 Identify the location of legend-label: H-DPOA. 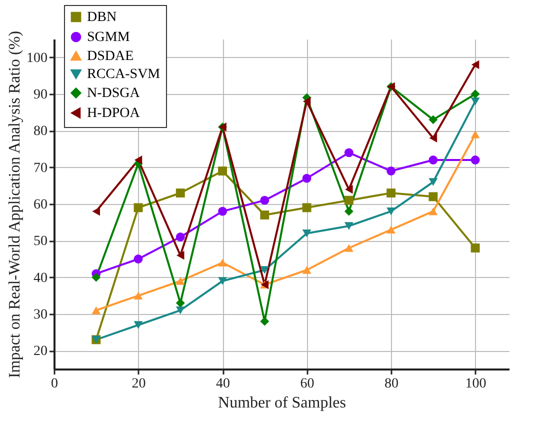
(114, 113).